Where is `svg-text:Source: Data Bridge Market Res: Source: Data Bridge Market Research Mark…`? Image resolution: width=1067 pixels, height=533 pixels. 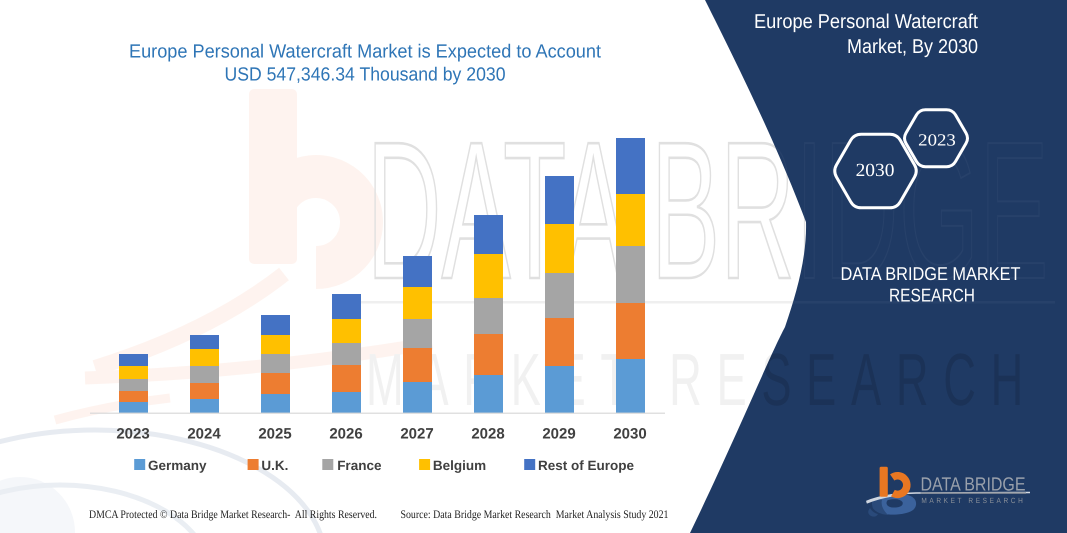
svg-text:Source: Data Bridge Market Res: Source: Data Bridge Market Research Mark… is located at coordinates (535, 515).